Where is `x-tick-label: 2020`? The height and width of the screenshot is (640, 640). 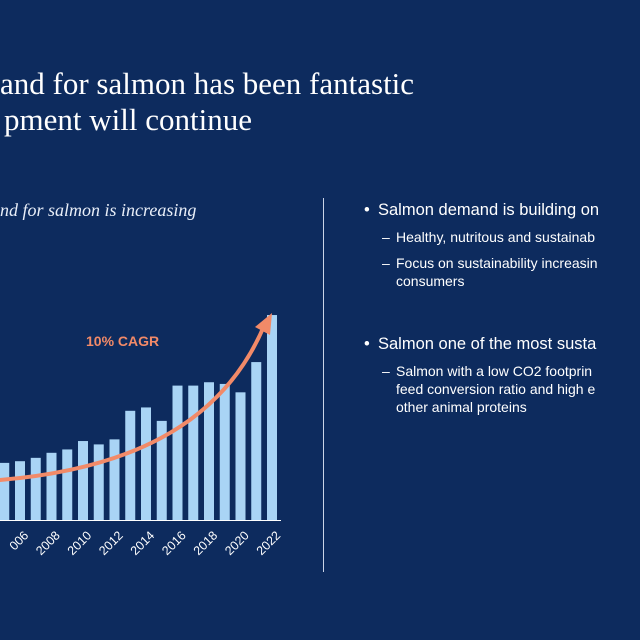 x-tick-label: 2020 is located at coordinates (237, 543).